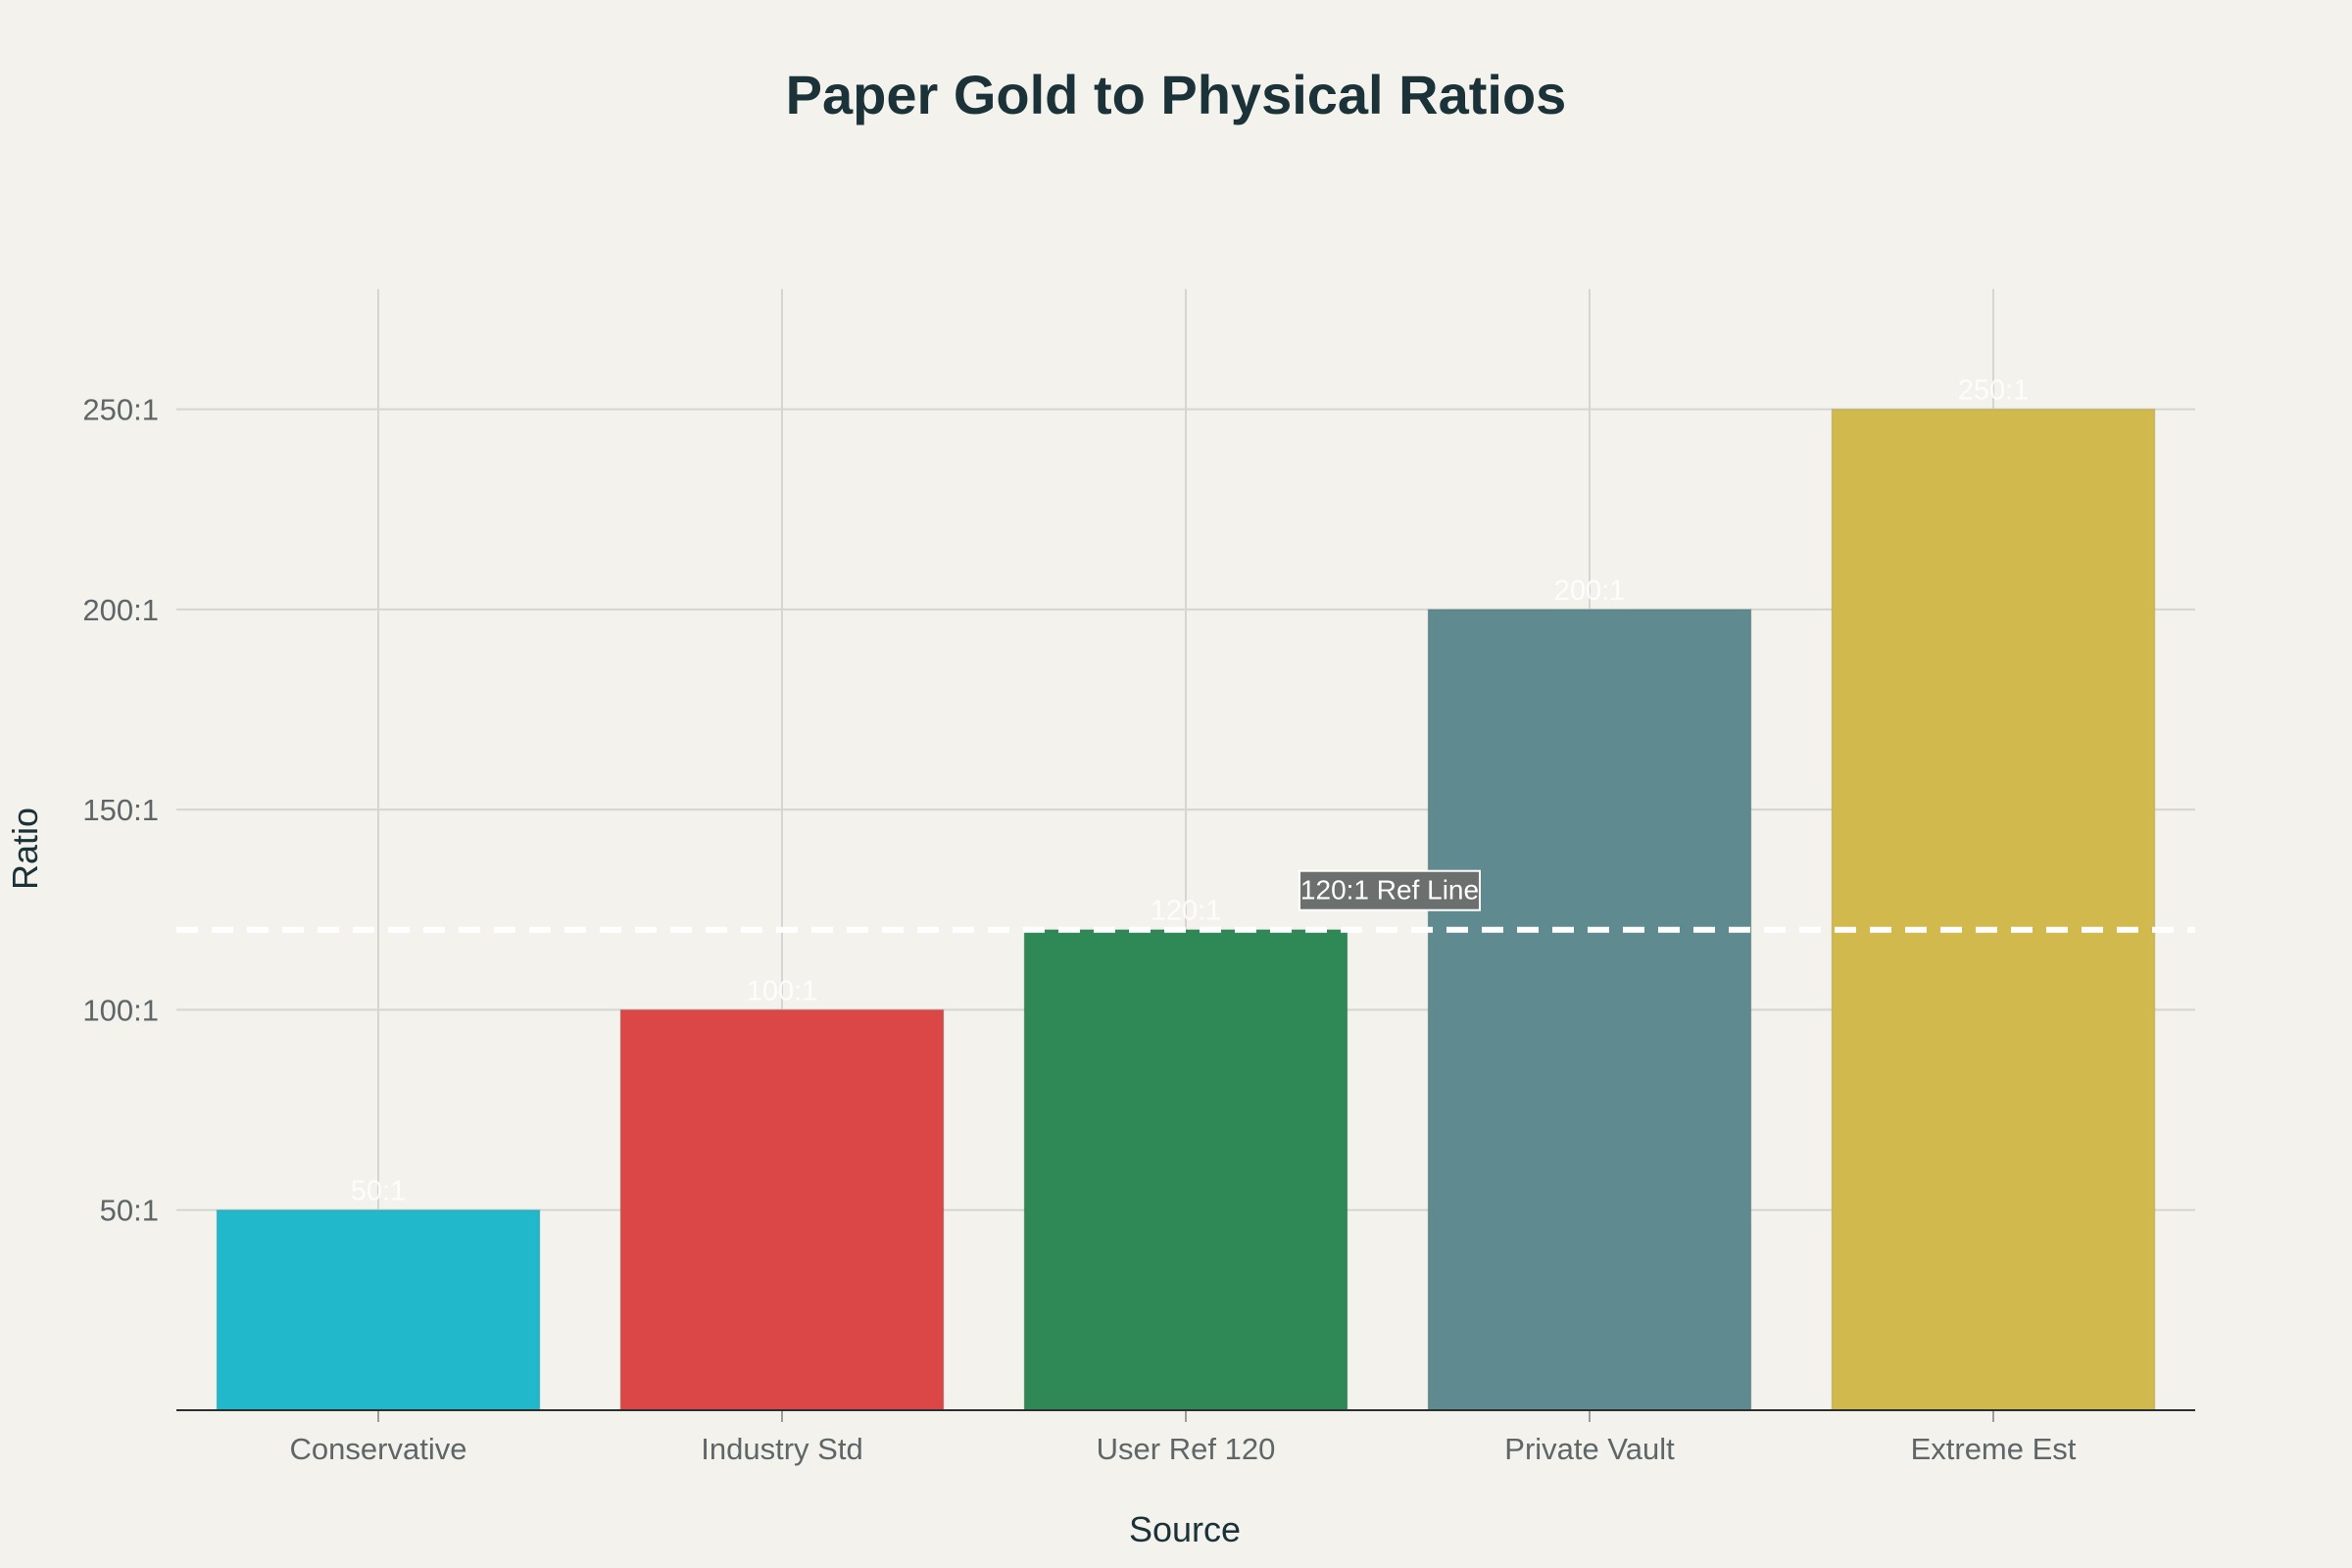 The width and height of the screenshot is (2352, 1568). Describe the element at coordinates (1994, 391) in the screenshot. I see `data-label: 250:1` at that location.